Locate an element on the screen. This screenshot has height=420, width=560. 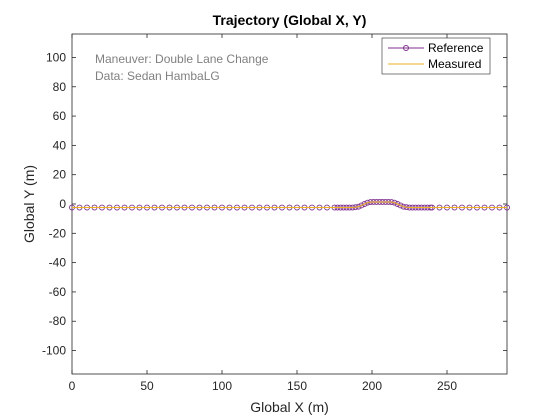
y-tick-label-5: 0 is located at coordinates (62, 204).